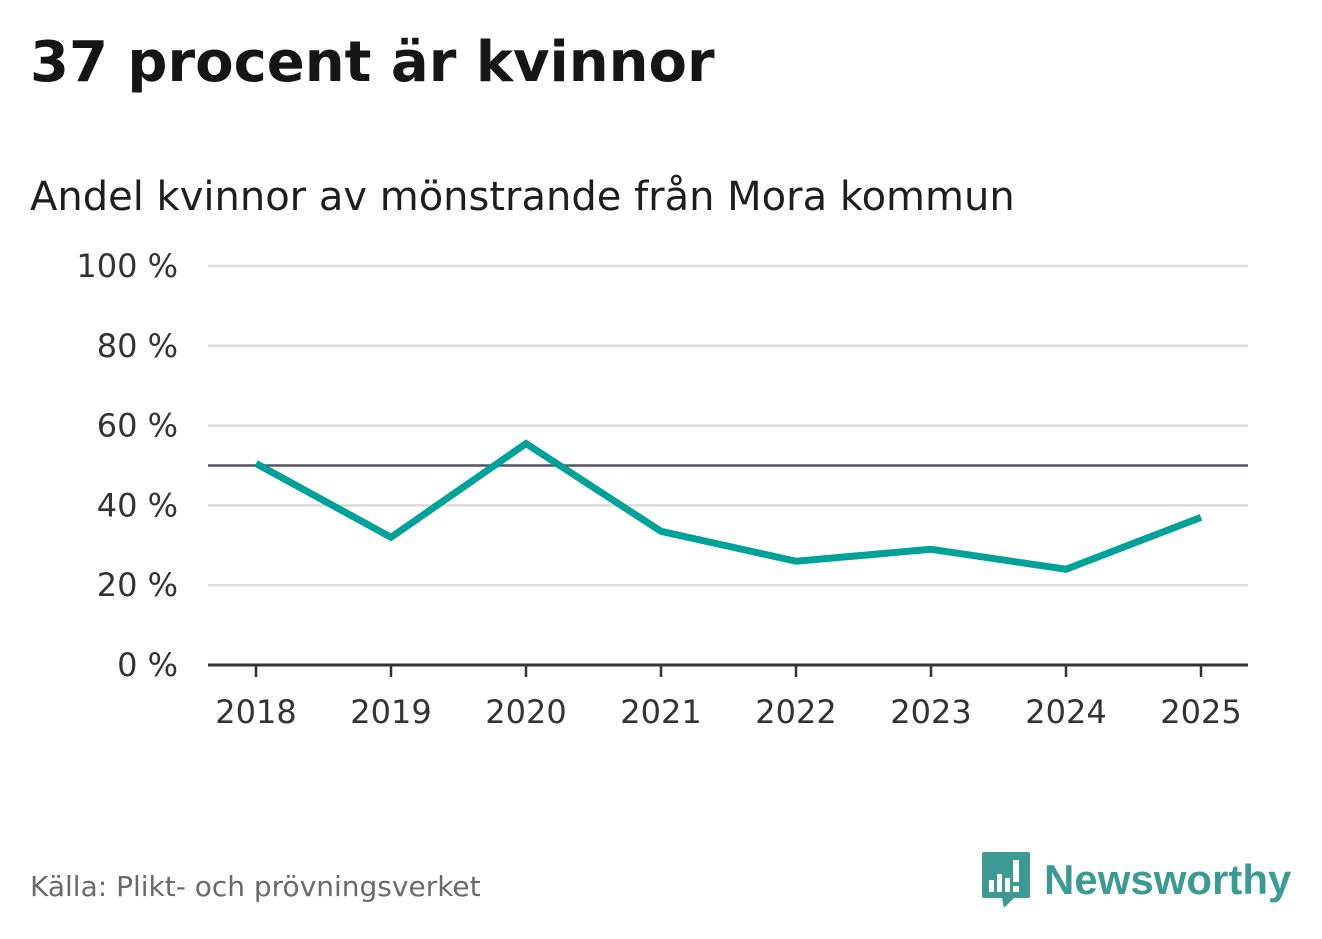 The width and height of the screenshot is (1322, 939). I want to click on x-tick-label-2023: 2023, so click(930, 712).